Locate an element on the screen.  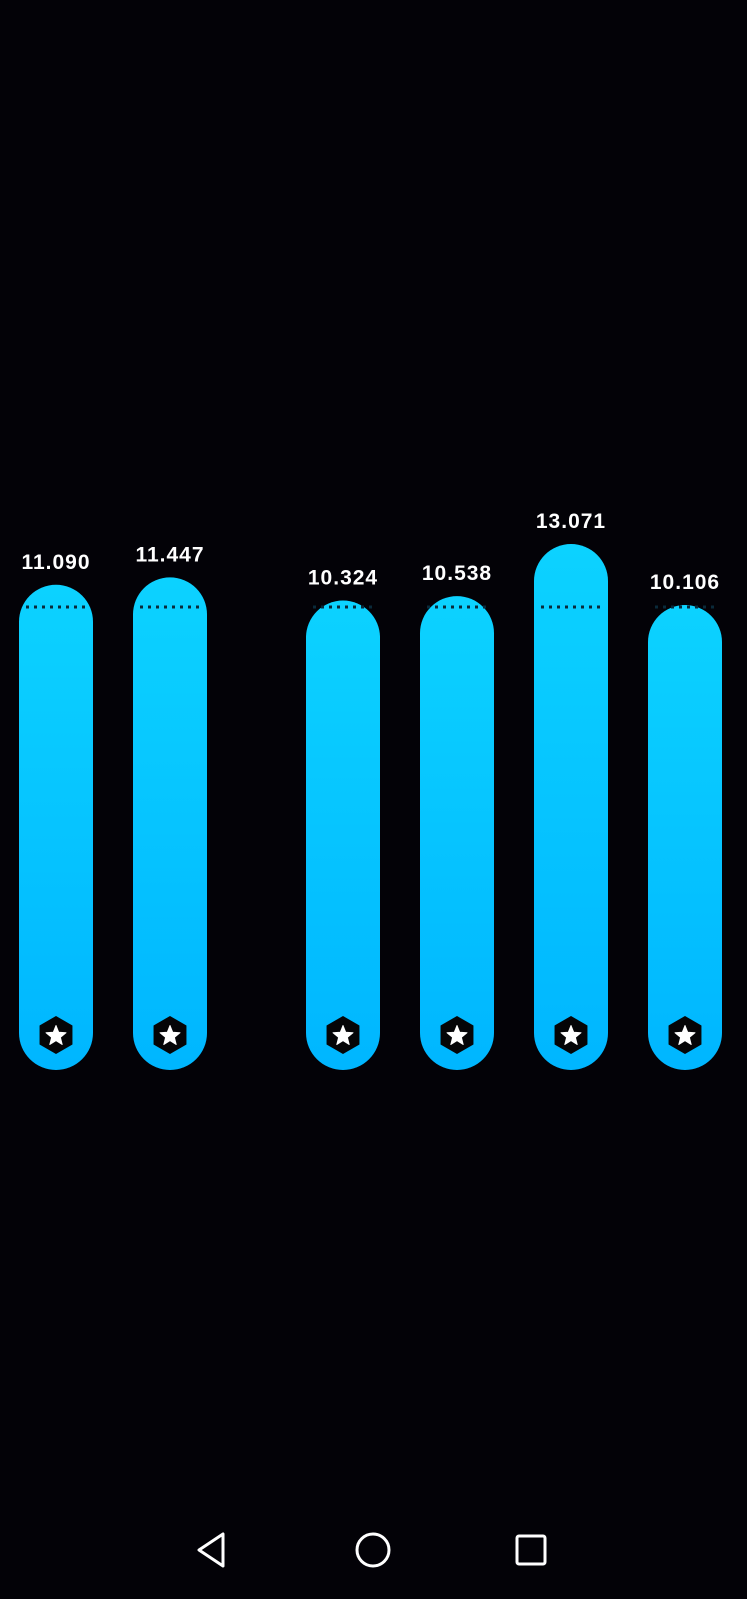
navigation-bar is located at coordinates (373, 1554).